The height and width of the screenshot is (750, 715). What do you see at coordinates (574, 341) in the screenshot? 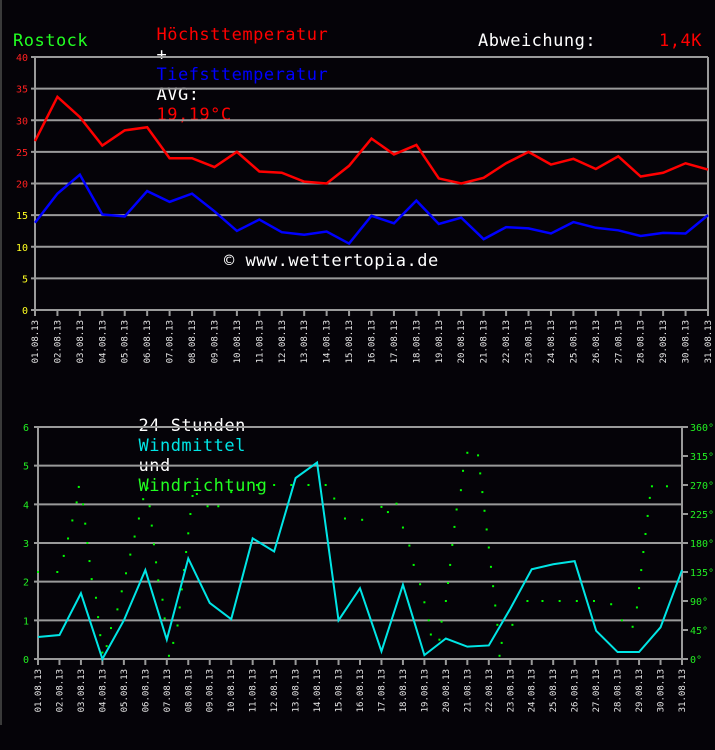
I see `x-tick-label: 25.08.13` at bounding box center [574, 341].